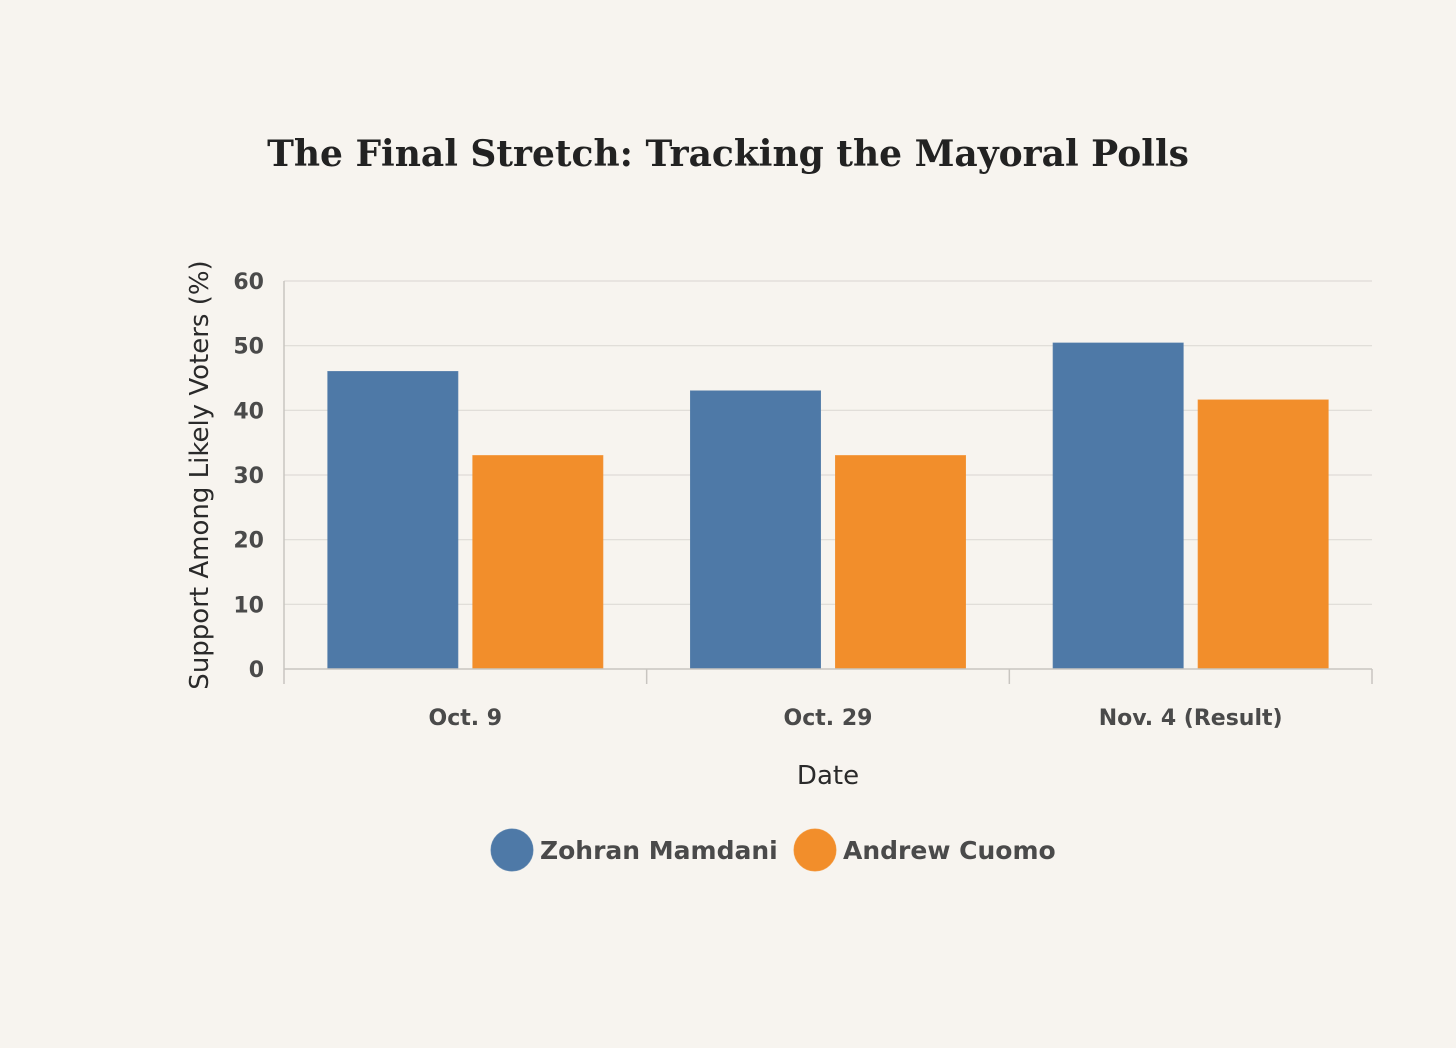 The width and height of the screenshot is (1456, 1048). Describe the element at coordinates (248, 282) in the screenshot. I see `y-tick-label: 60` at that location.